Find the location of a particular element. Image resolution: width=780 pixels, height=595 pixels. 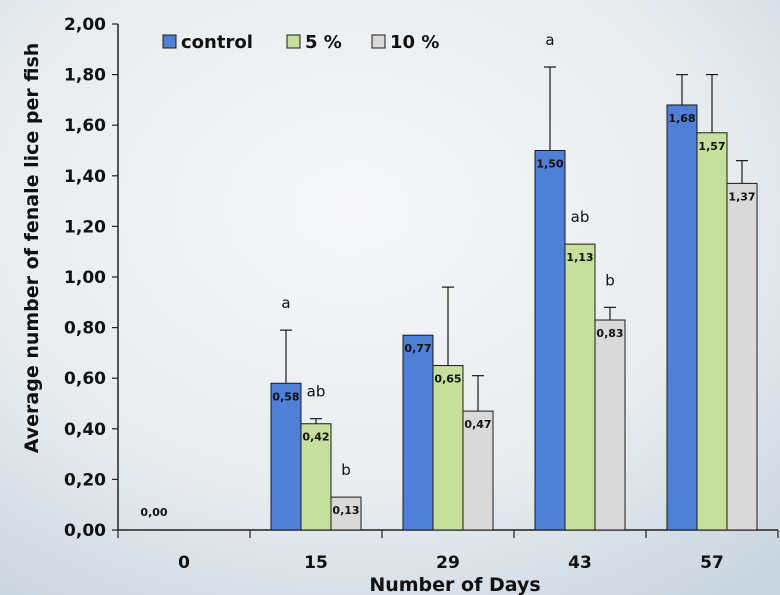

y-tick-label: 1,60 is located at coordinates (85, 126).